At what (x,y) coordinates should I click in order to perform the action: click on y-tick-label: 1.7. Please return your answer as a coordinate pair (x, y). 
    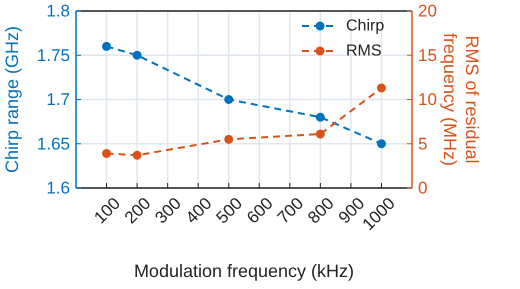
    Looking at the image, I should click on (58, 99).